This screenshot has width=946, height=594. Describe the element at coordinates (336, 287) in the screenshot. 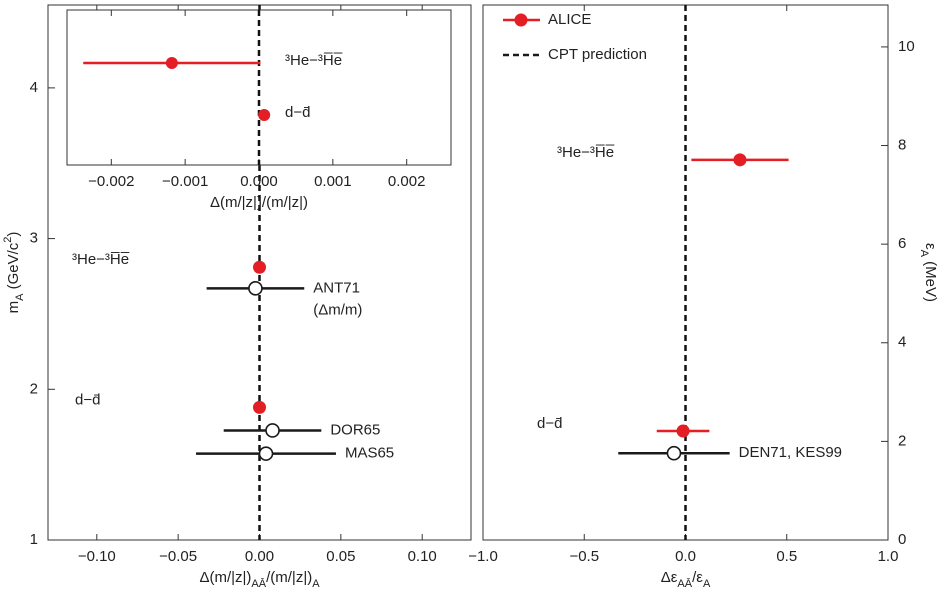

I see `point-label: ANT71` at that location.